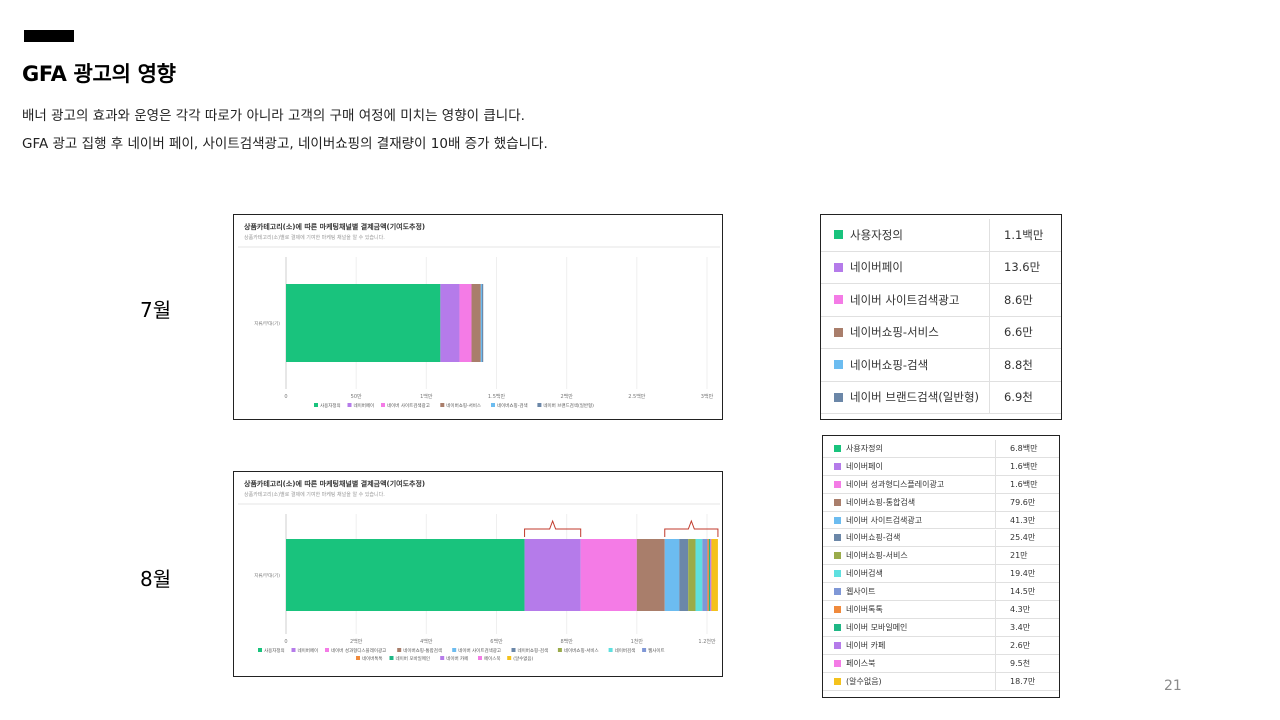 This screenshot has height=720, width=1280. What do you see at coordinates (881, 502) in the screenshot?
I see `august-table-channel-name: 네이버쇼핑-통합검색` at bounding box center [881, 502].